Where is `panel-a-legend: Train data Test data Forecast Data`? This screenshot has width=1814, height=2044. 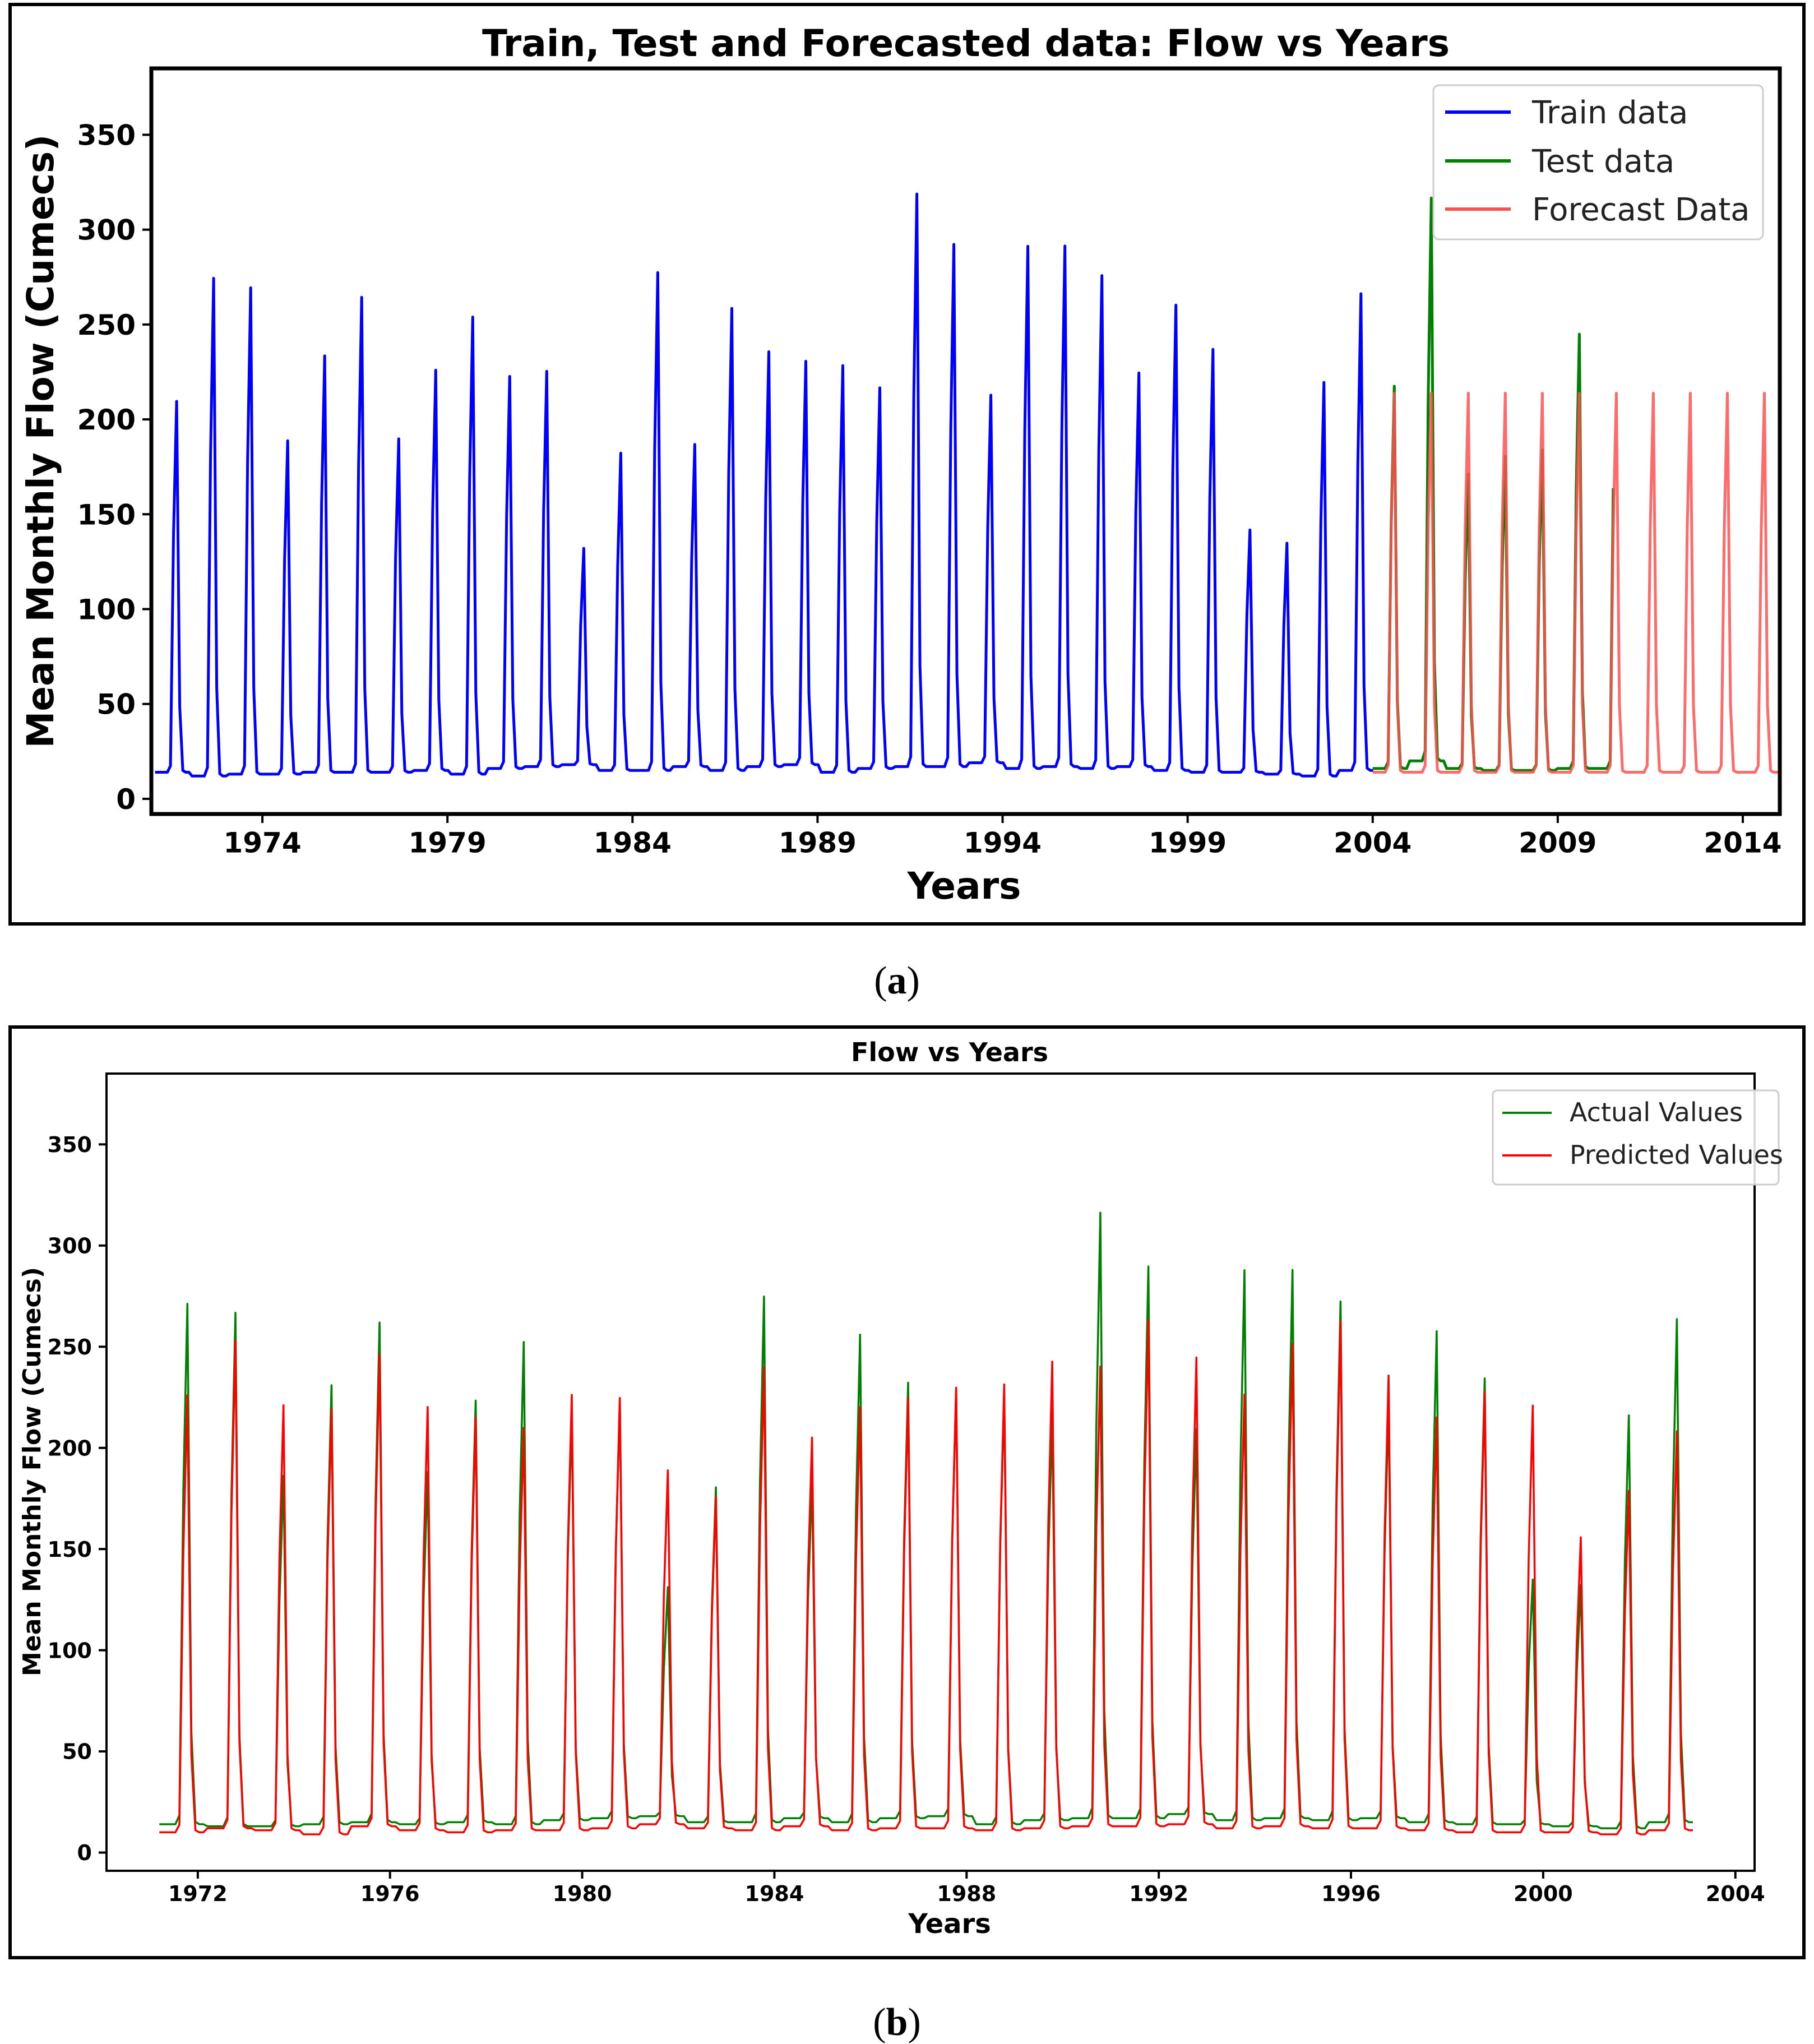 panel-a-legend: Train data Test data Forecast Data is located at coordinates (1598, 162).